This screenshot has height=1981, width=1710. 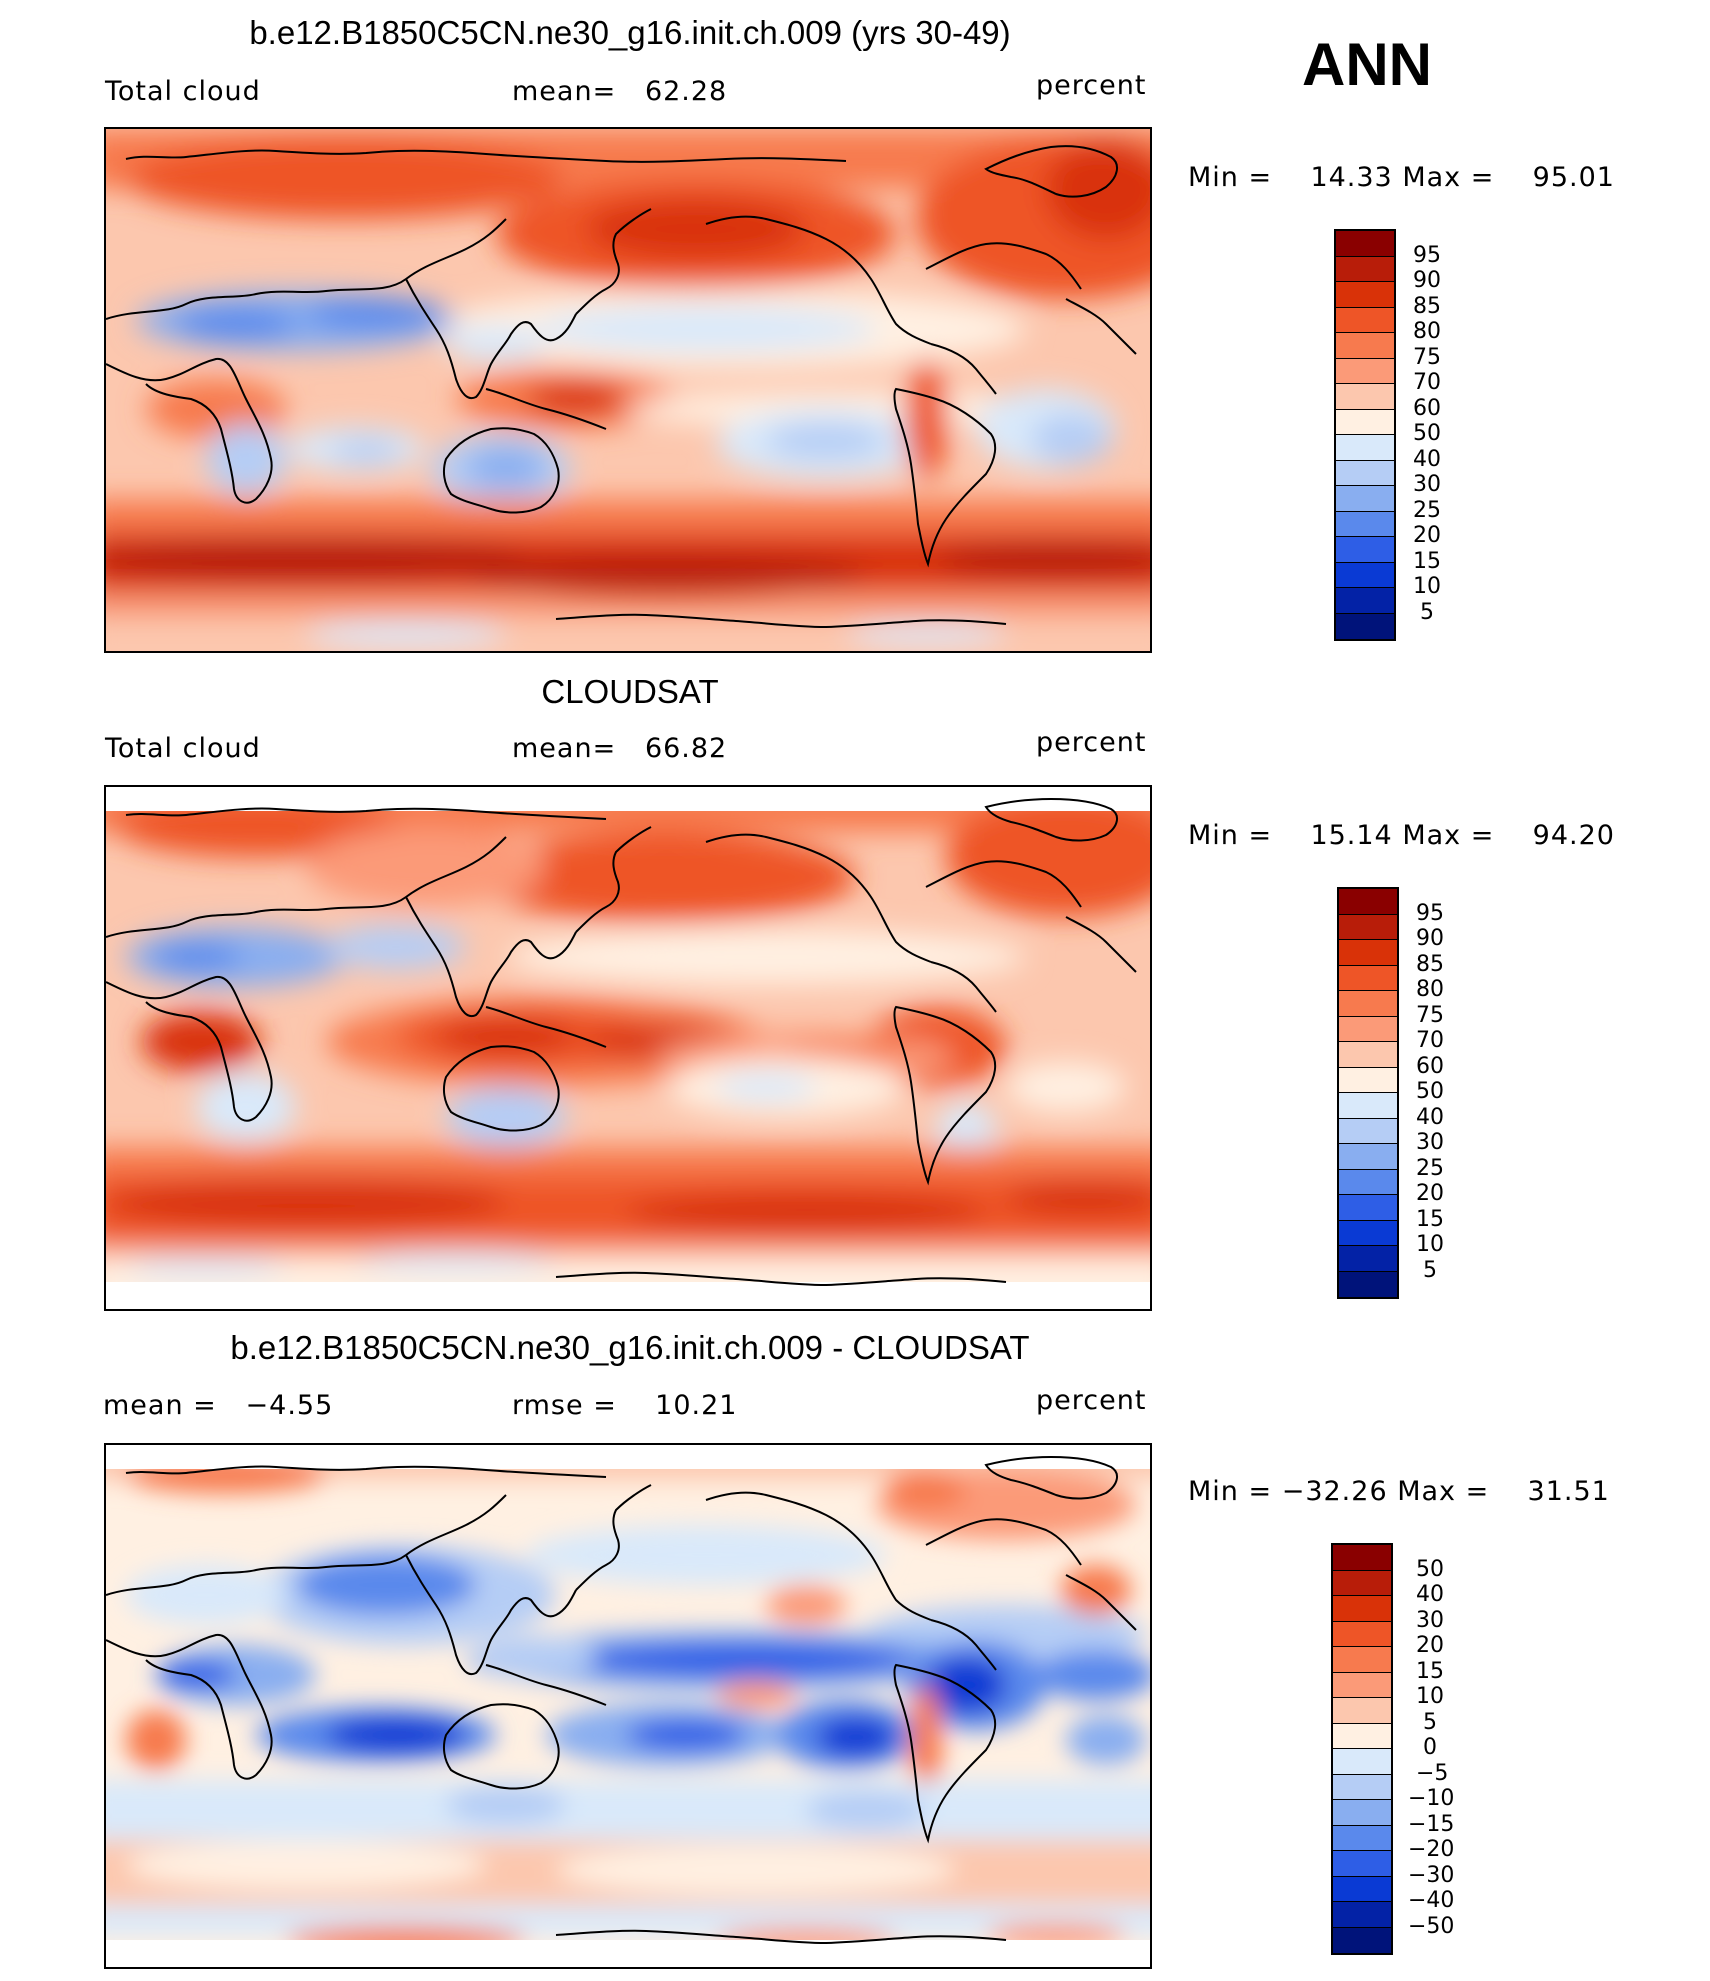 I want to click on cb1-label: 85, so click(x=1427, y=306).